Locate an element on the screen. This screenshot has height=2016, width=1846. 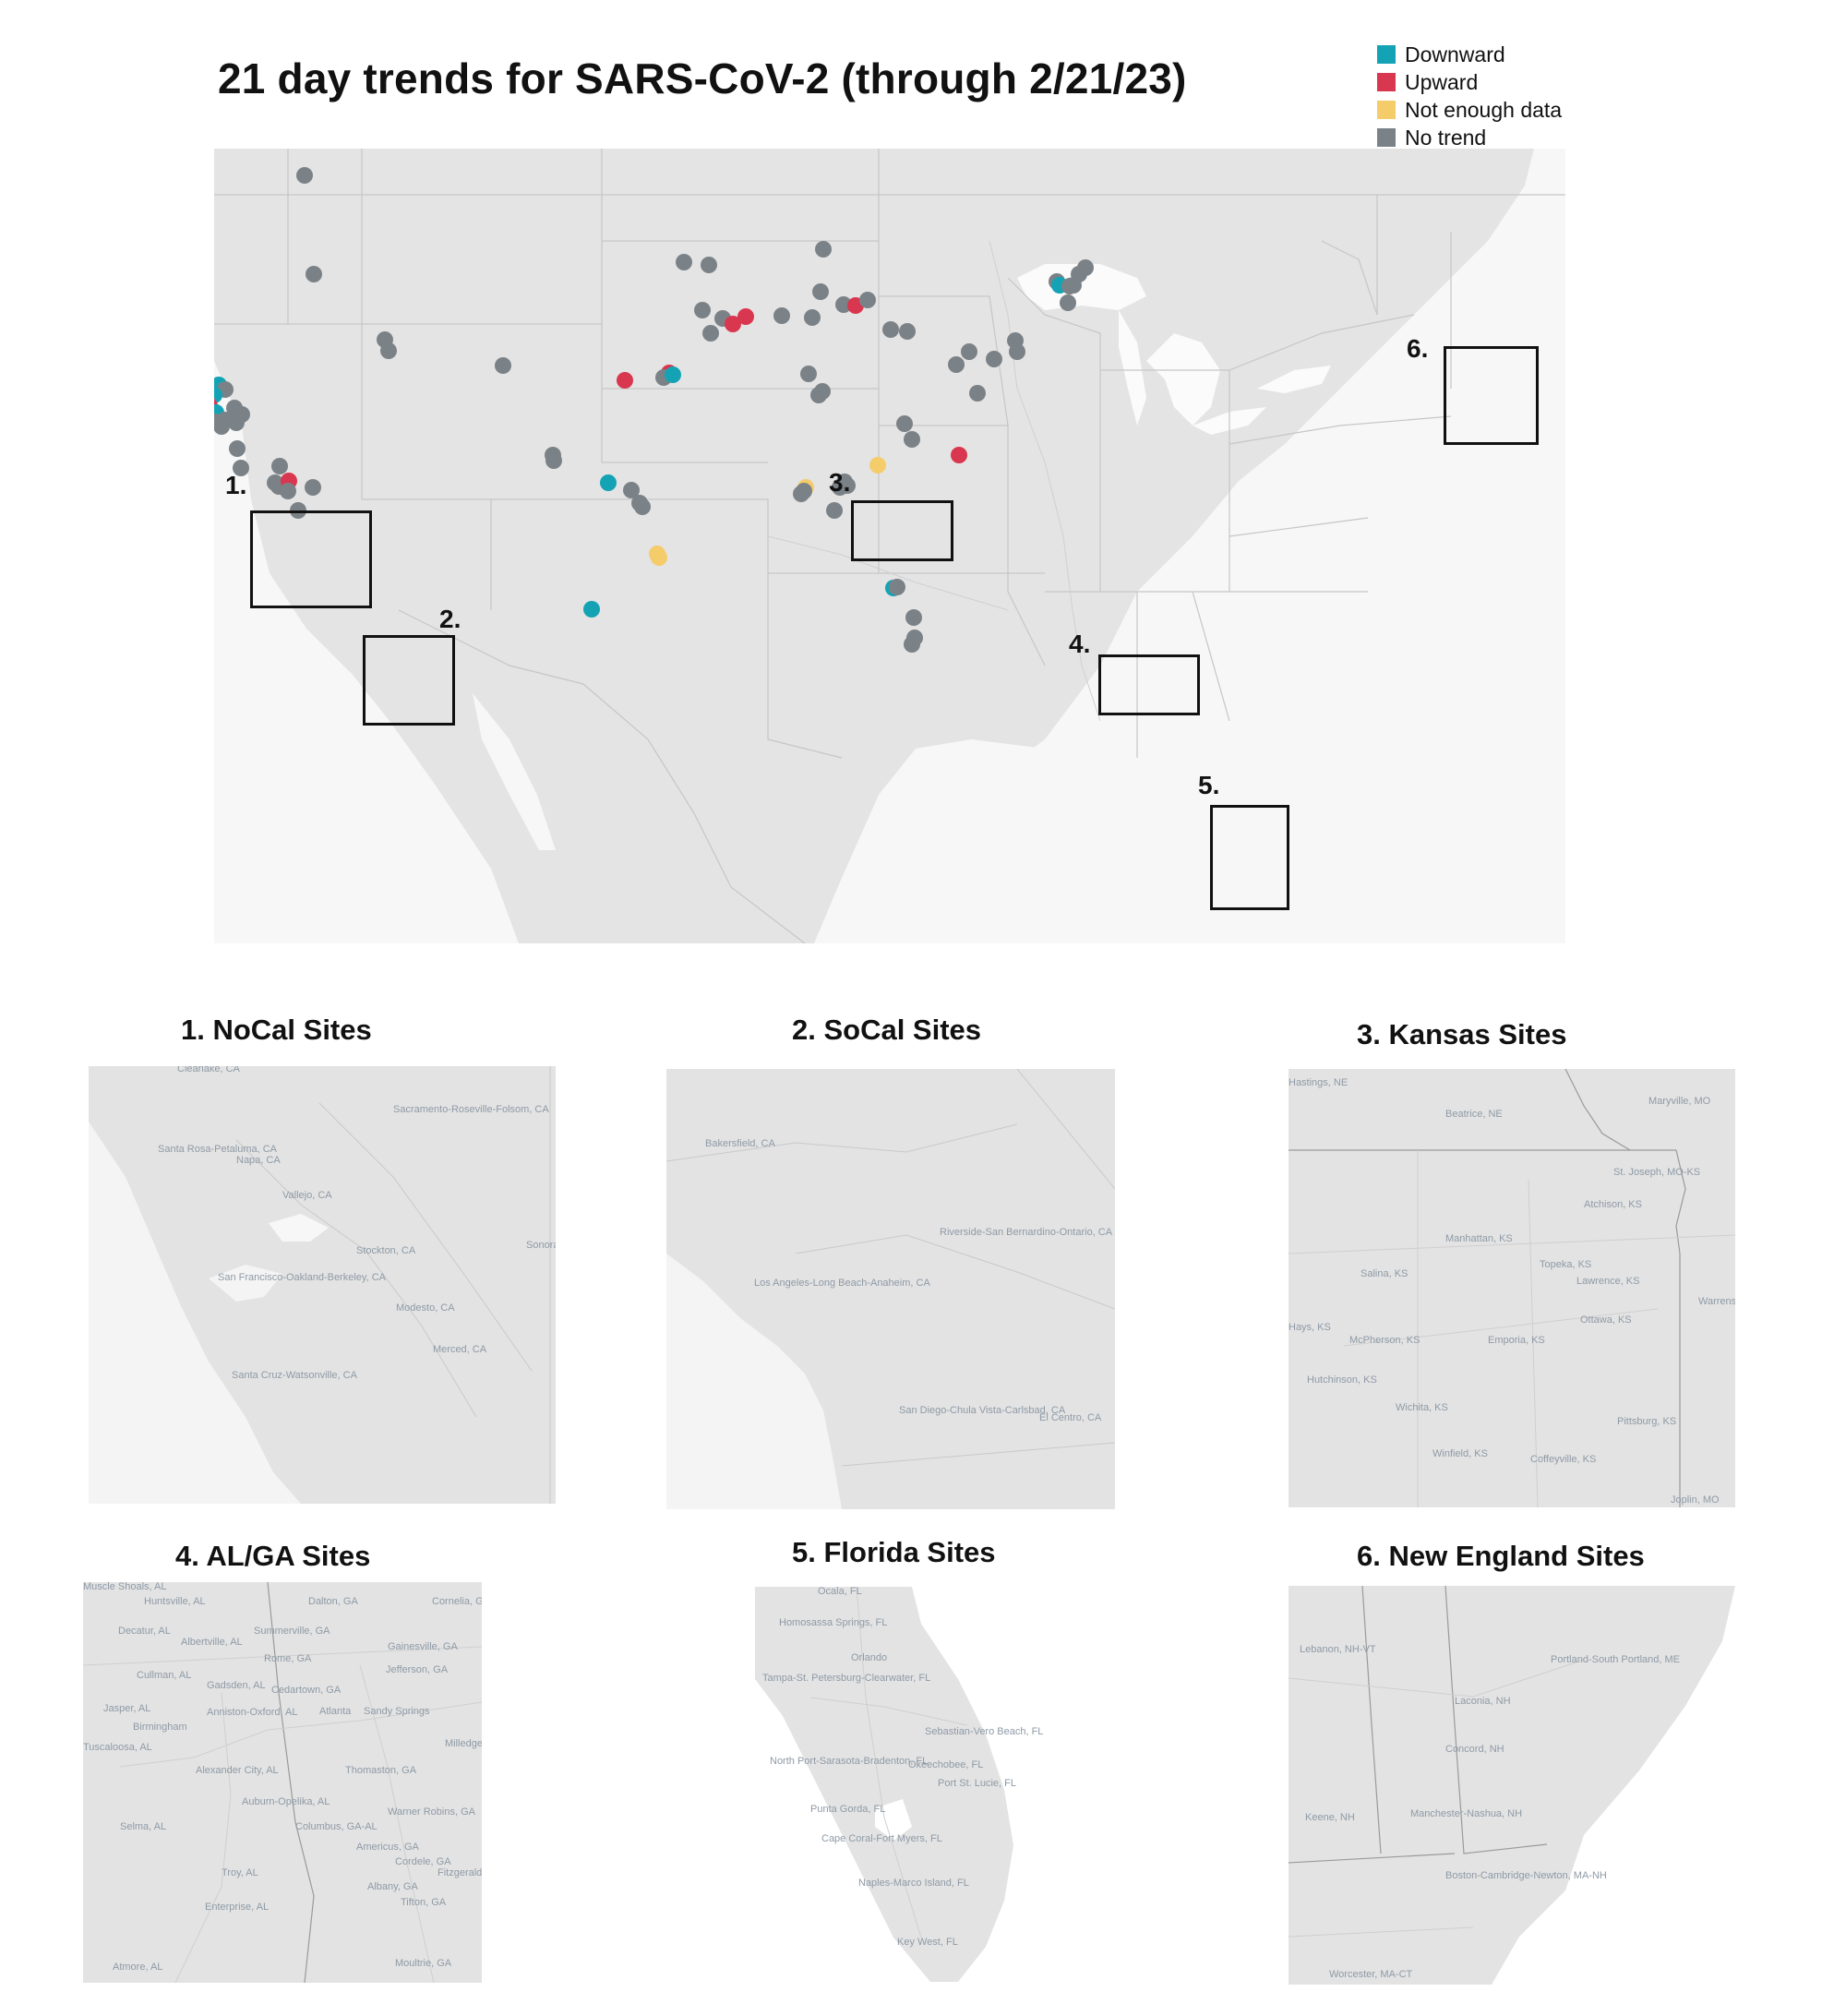
place-label: Gadsden, AL is located at coordinates (236, 1685).